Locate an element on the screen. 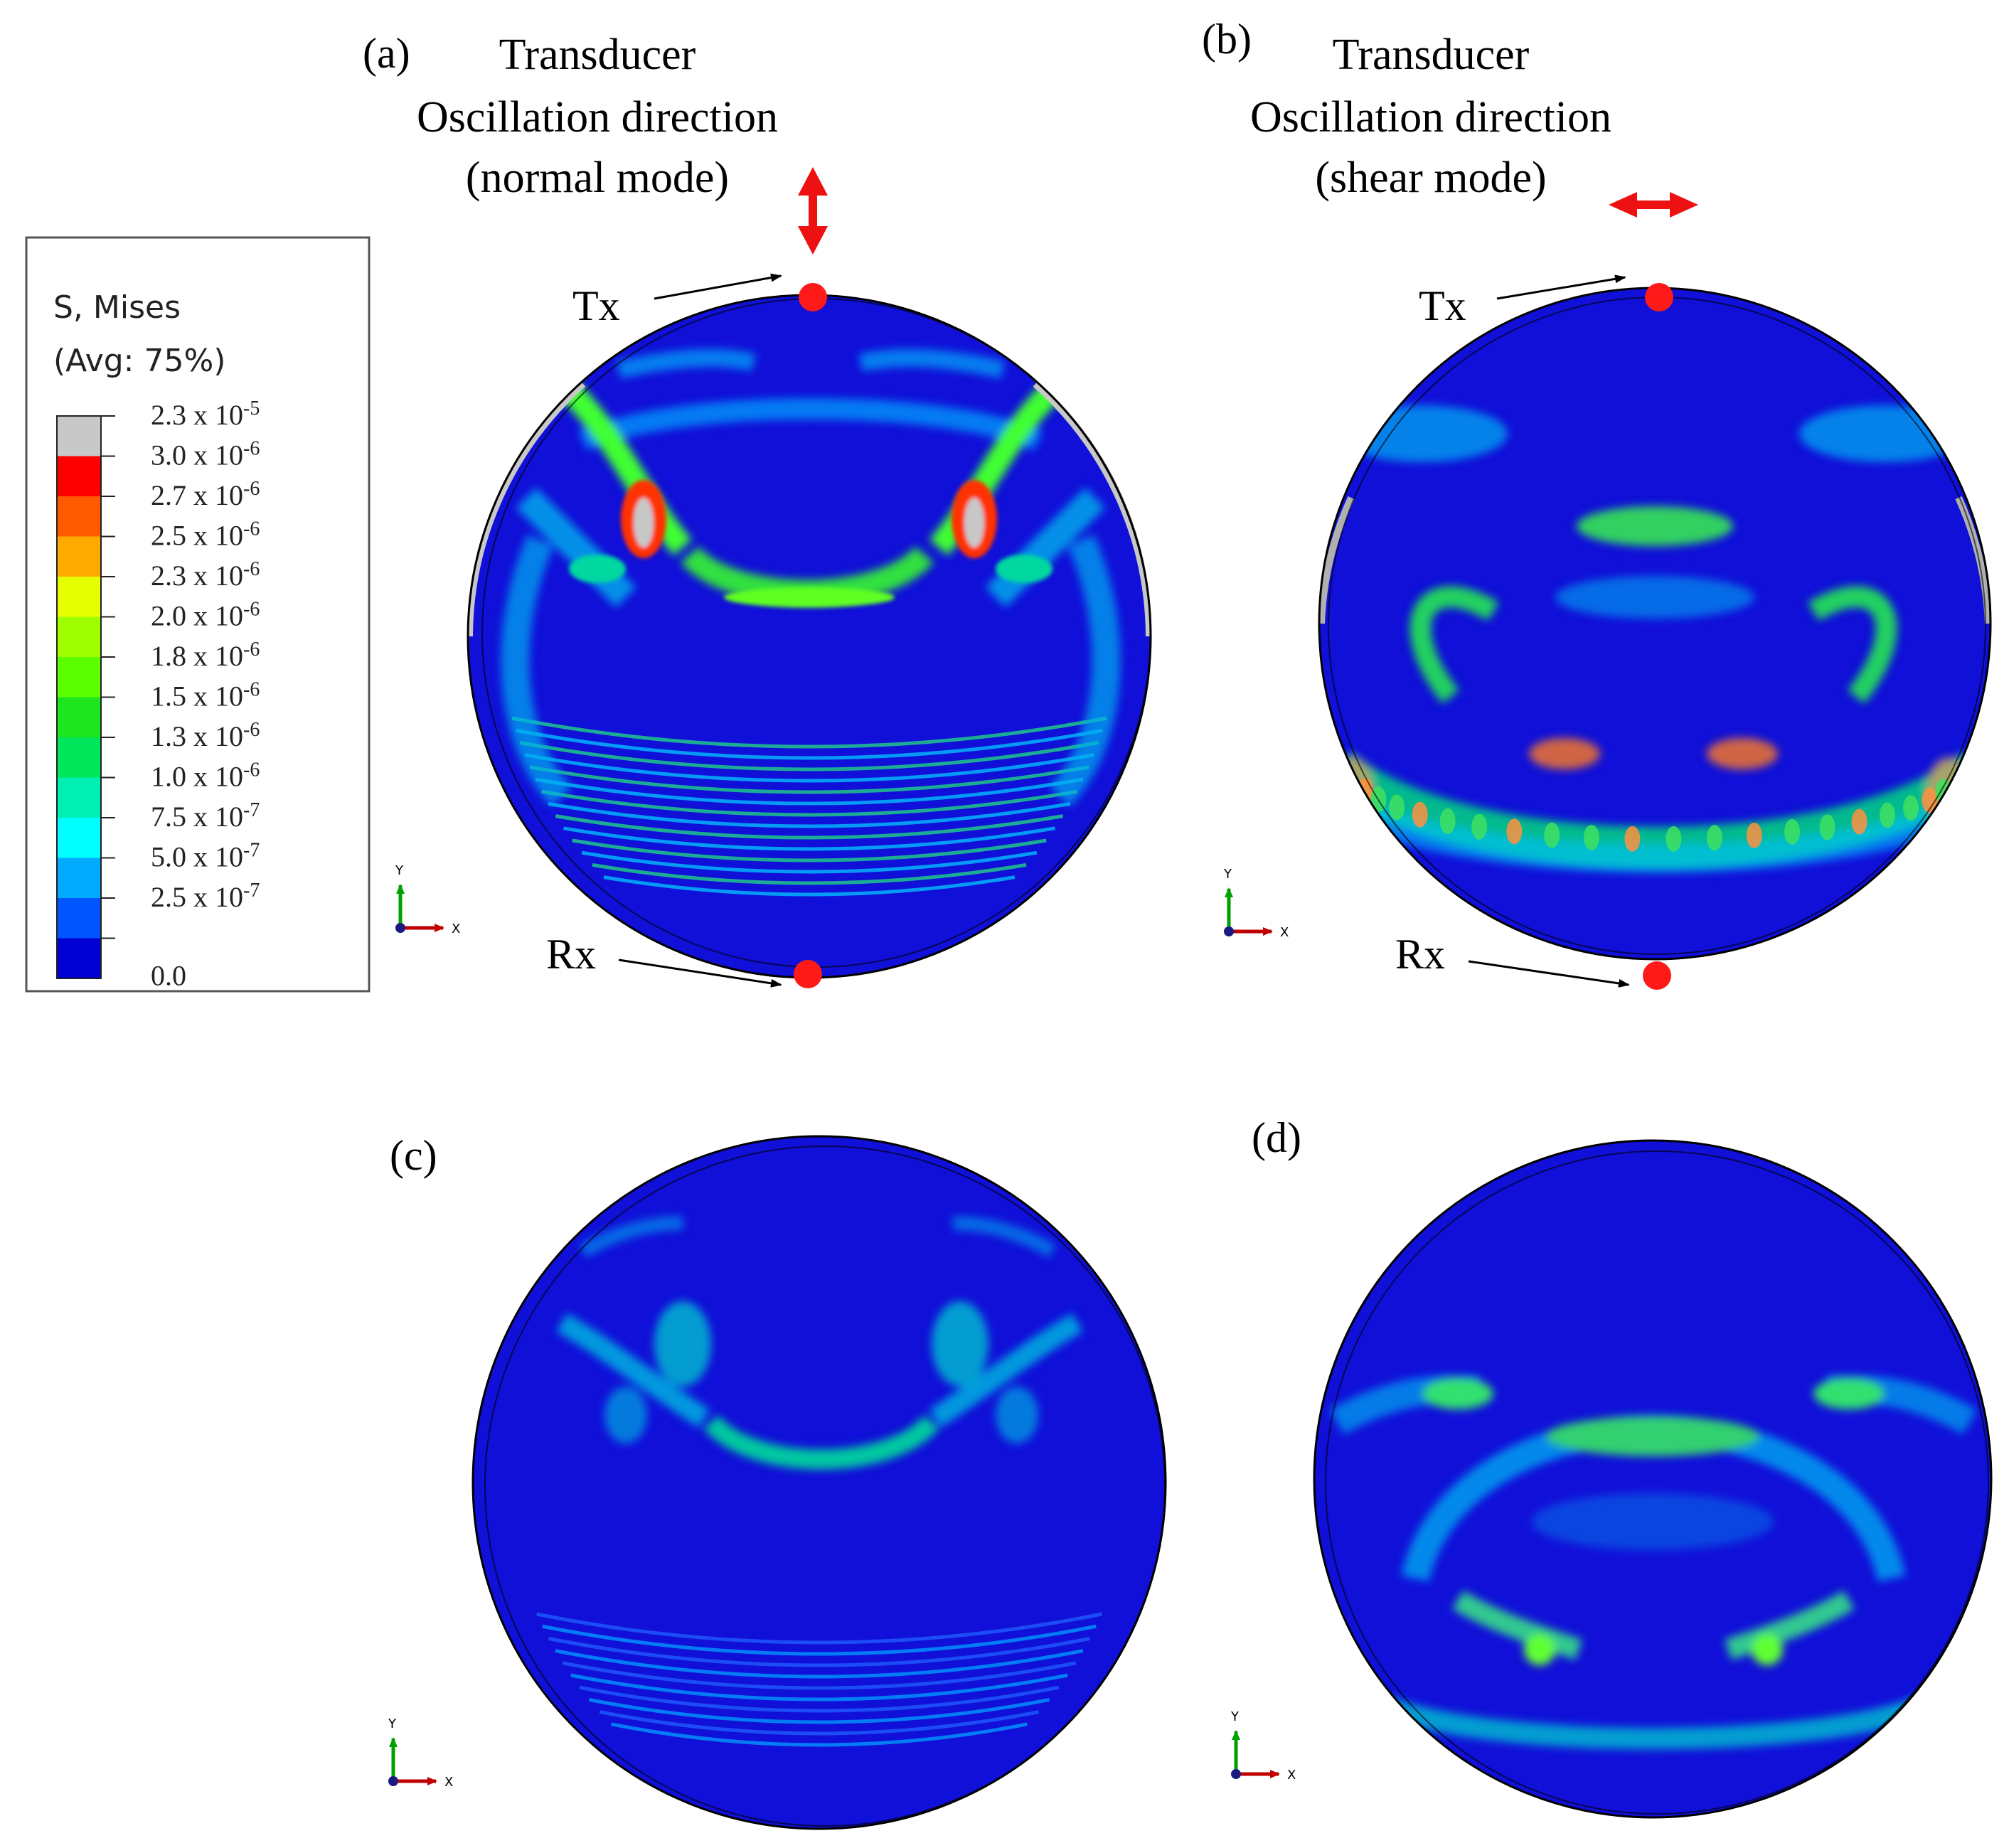  panel-c-wave-rings is located at coordinates (819, 1679).